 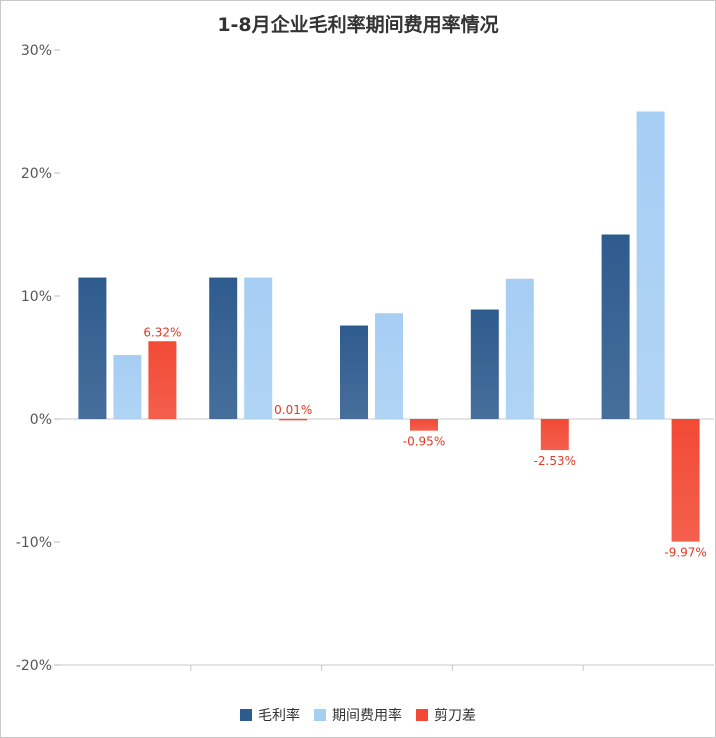 I want to click on legend-item-1: 毛利率, so click(x=270, y=715).